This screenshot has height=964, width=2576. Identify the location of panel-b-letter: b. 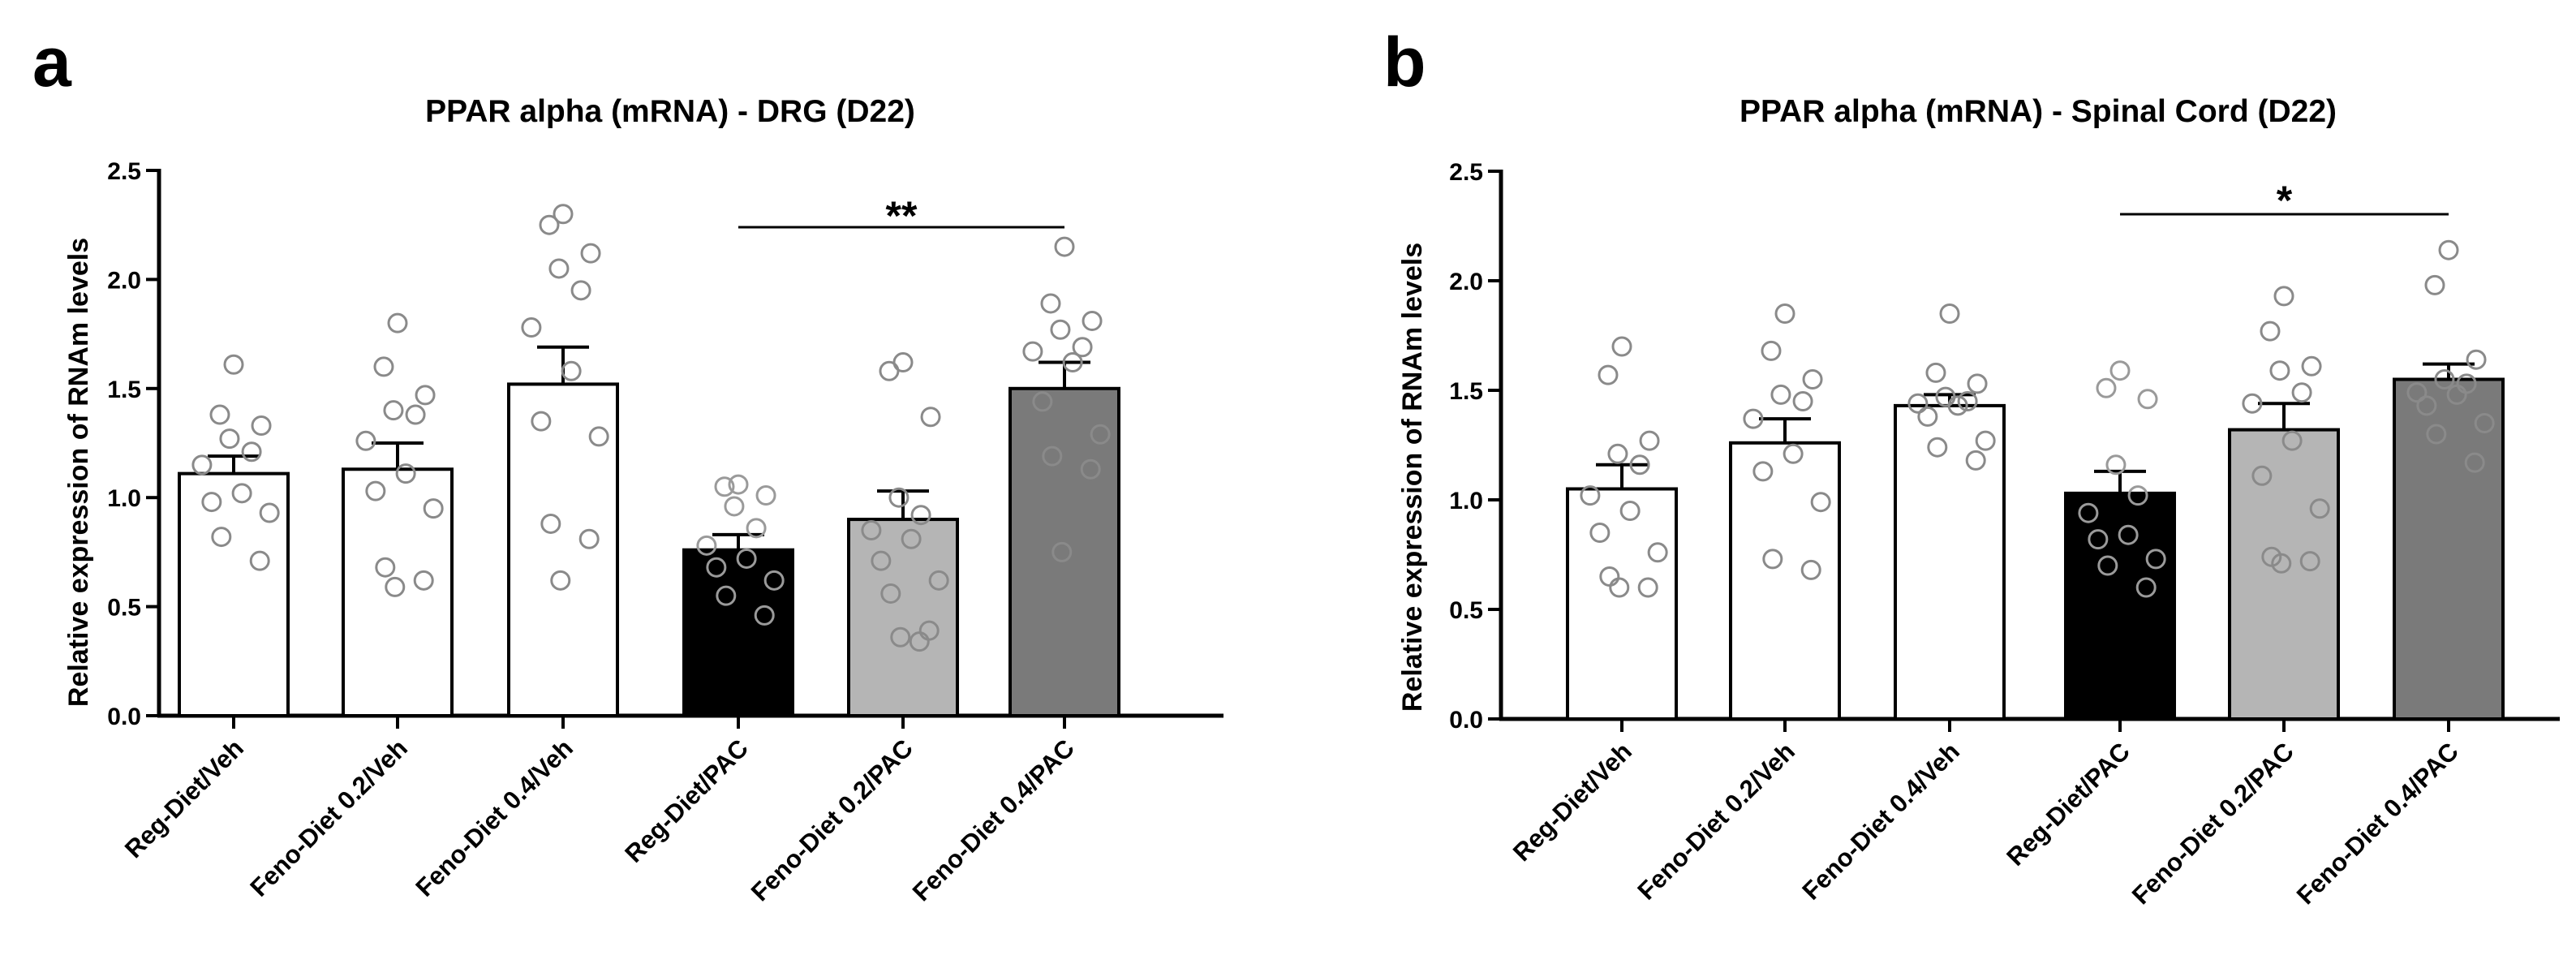
(1404, 62).